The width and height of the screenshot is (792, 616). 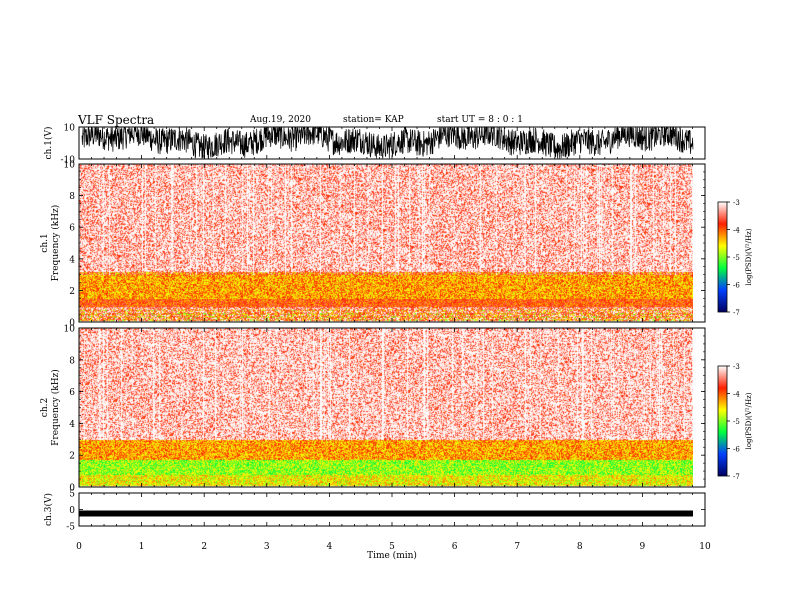 What do you see at coordinates (387, 142) in the screenshot?
I see `ch1-waveform-trace` at bounding box center [387, 142].